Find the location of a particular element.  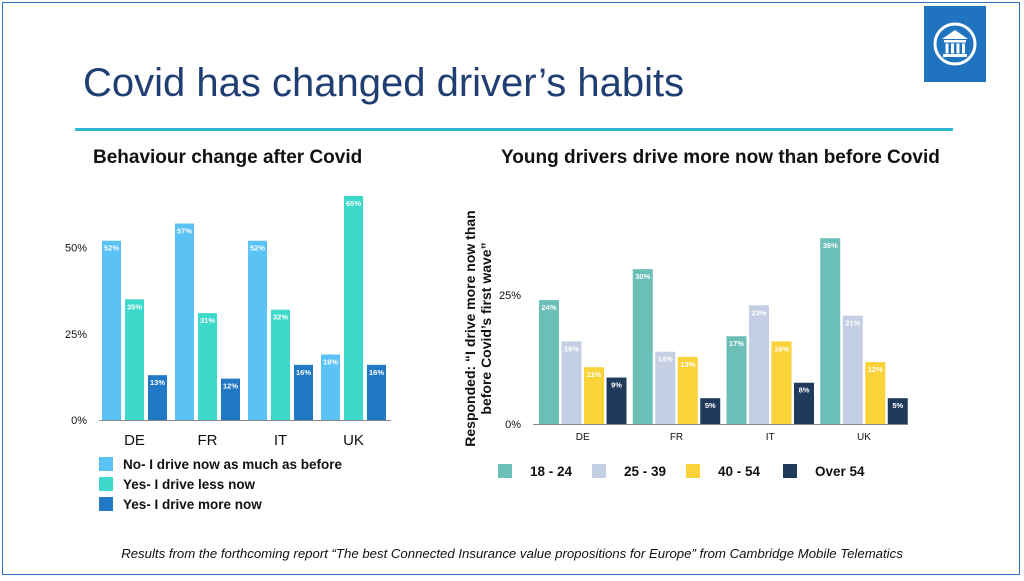

bar-40-54-it is located at coordinates (781, 382).